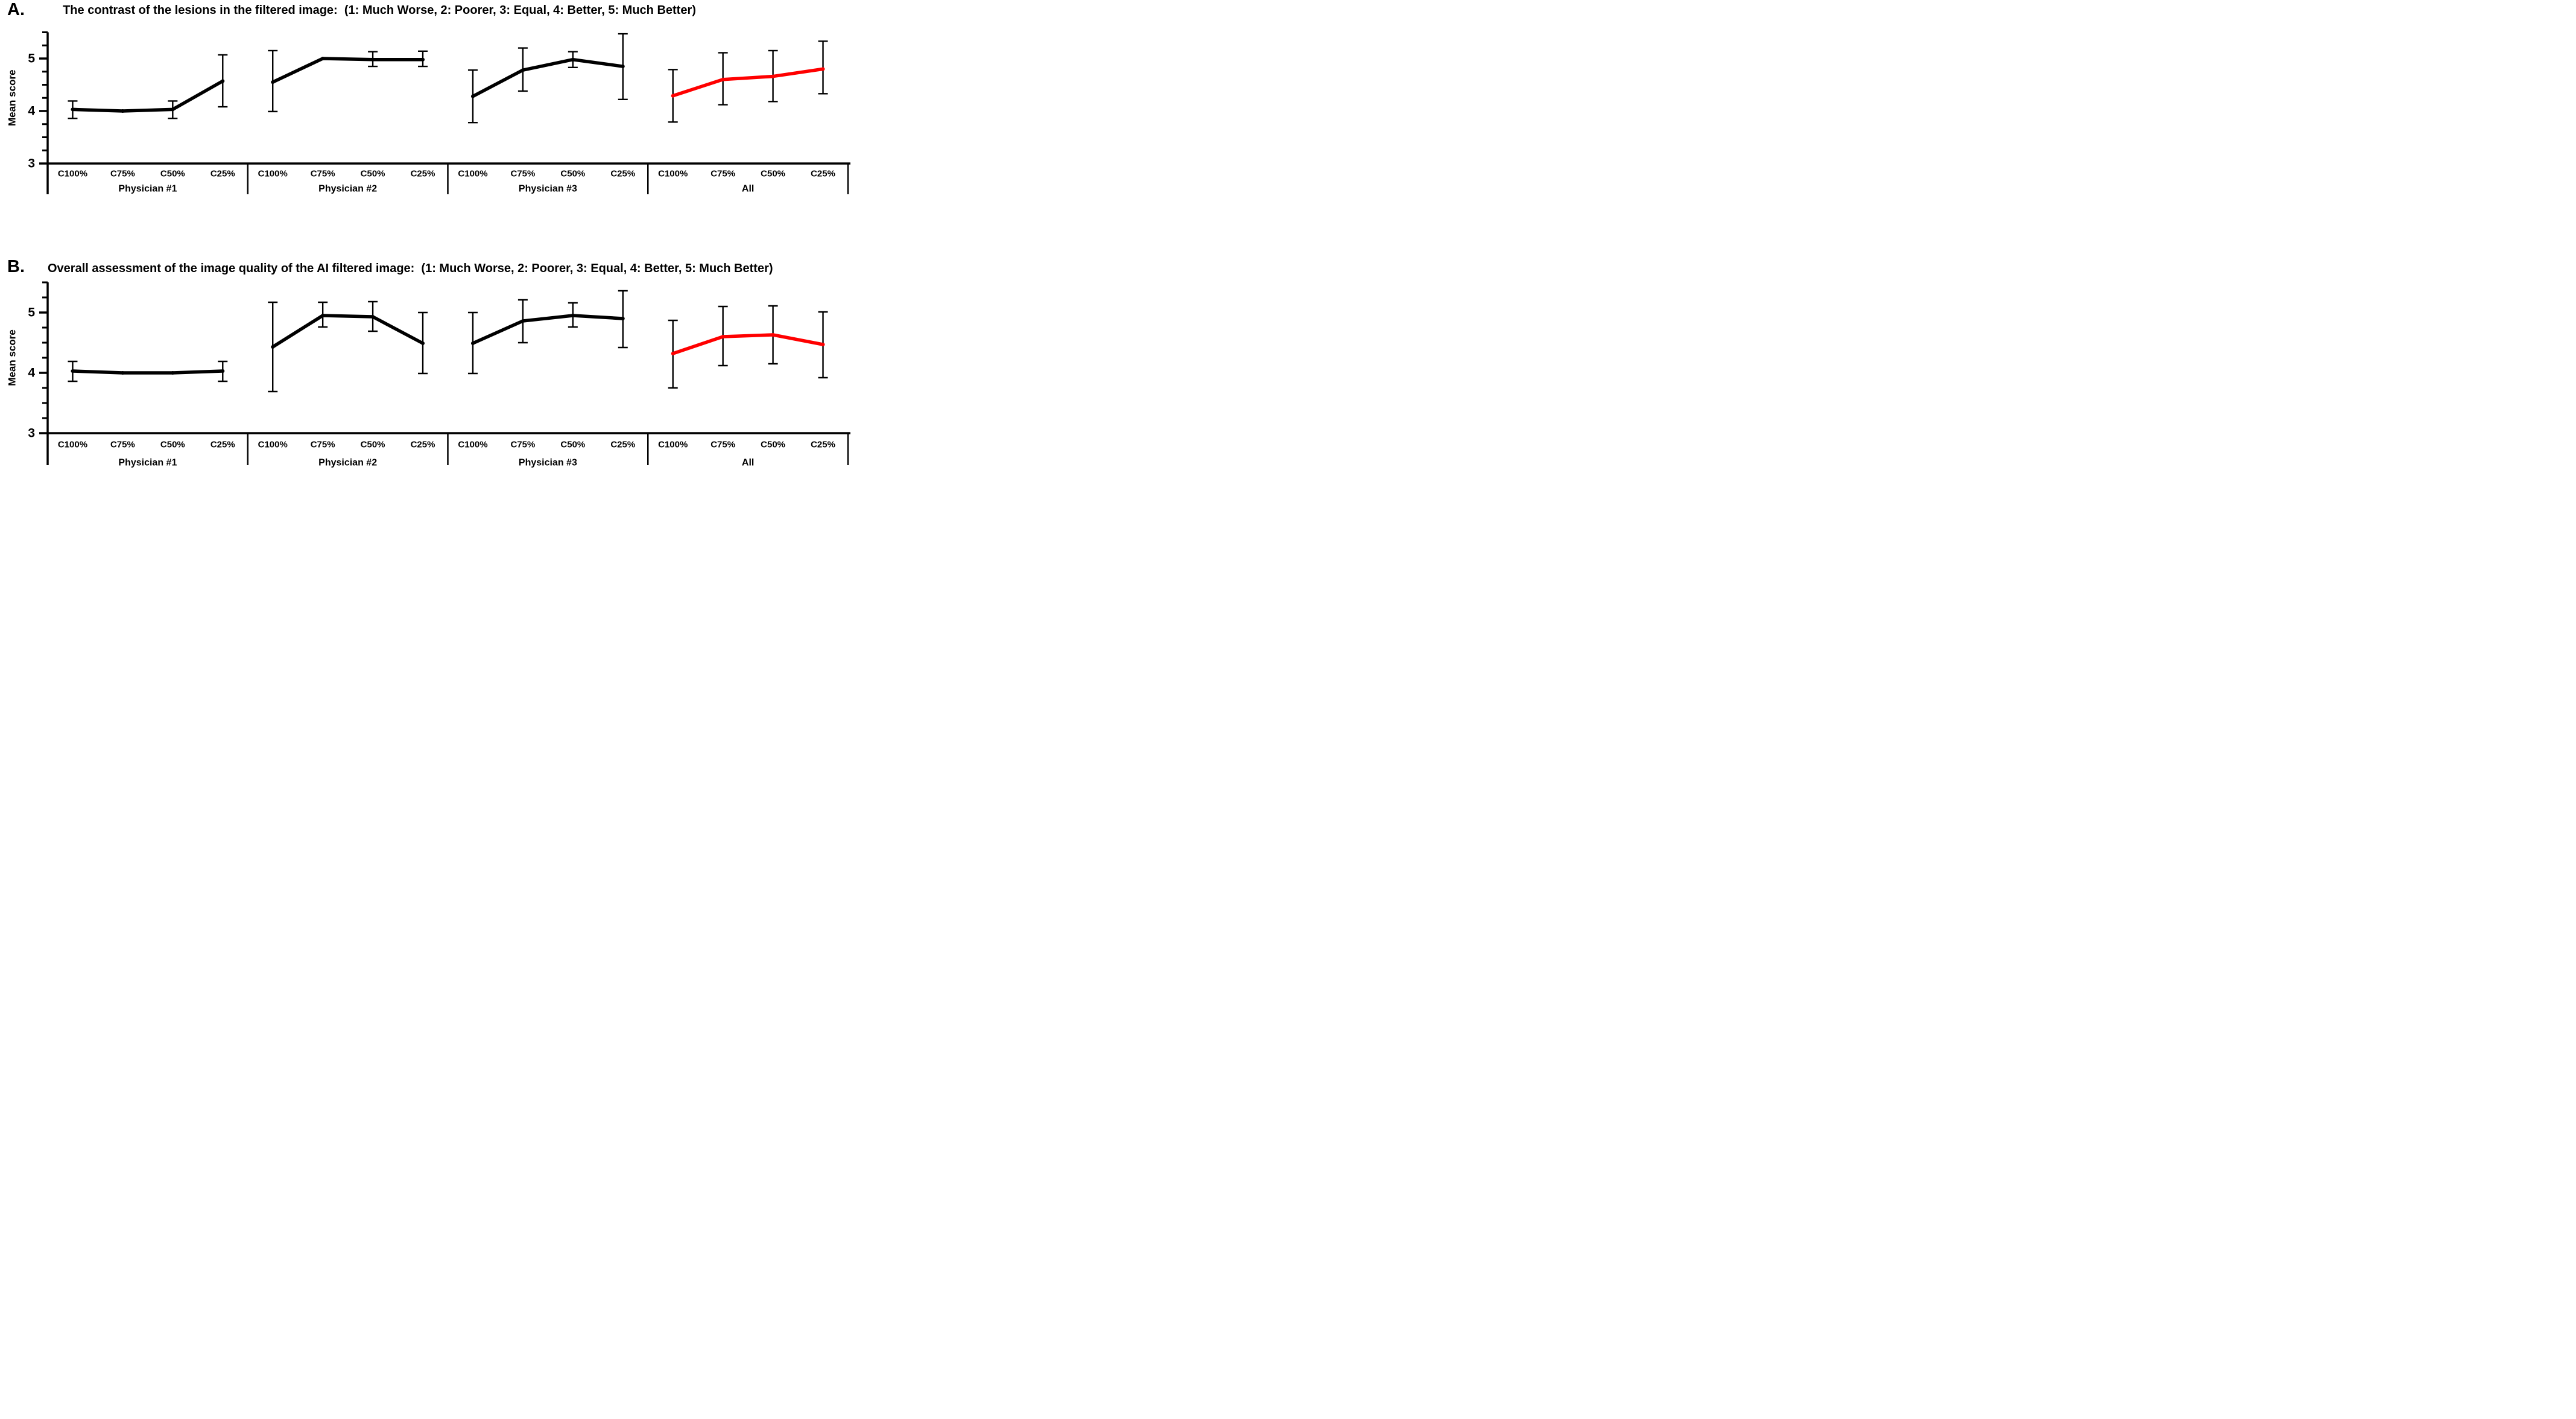  I want to click on group-label: All, so click(748, 189).